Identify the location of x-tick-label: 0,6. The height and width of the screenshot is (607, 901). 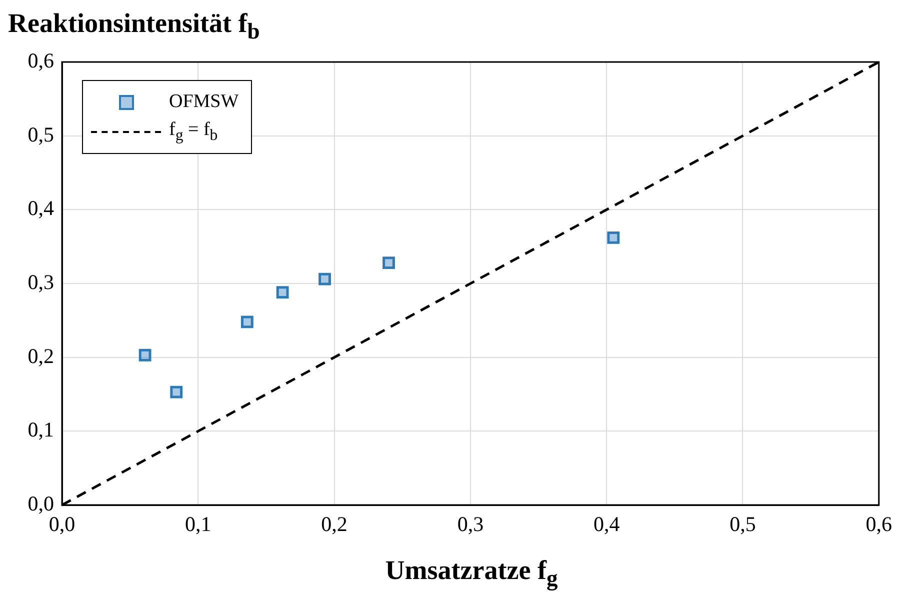
(879, 524).